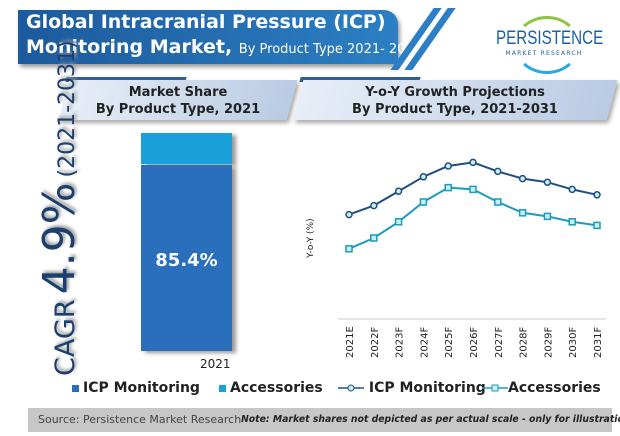 This screenshot has width=620, height=436. I want to click on title-banner, so click(208, 37).